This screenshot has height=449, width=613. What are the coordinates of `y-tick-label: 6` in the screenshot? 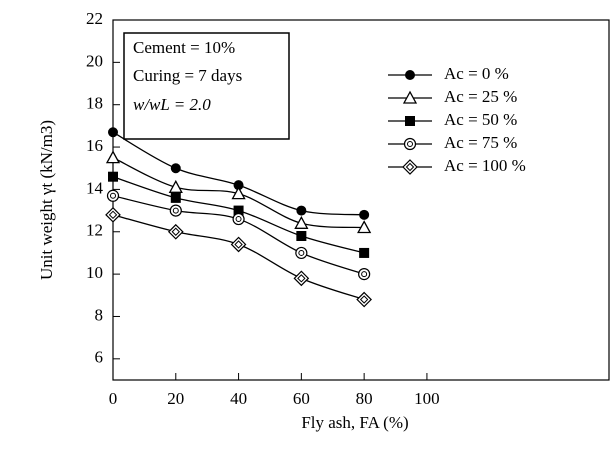 It's located at (99, 357).